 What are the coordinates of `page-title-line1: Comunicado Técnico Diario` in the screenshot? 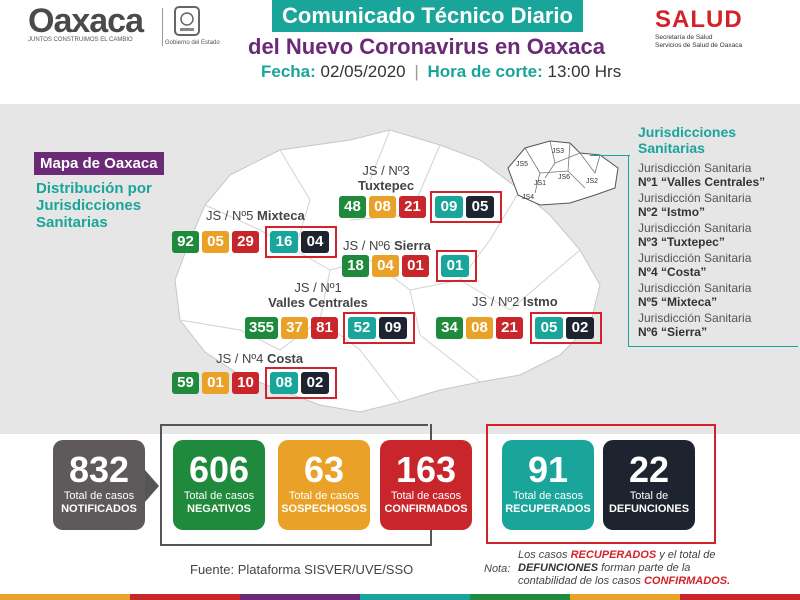 It's located at (427, 16).